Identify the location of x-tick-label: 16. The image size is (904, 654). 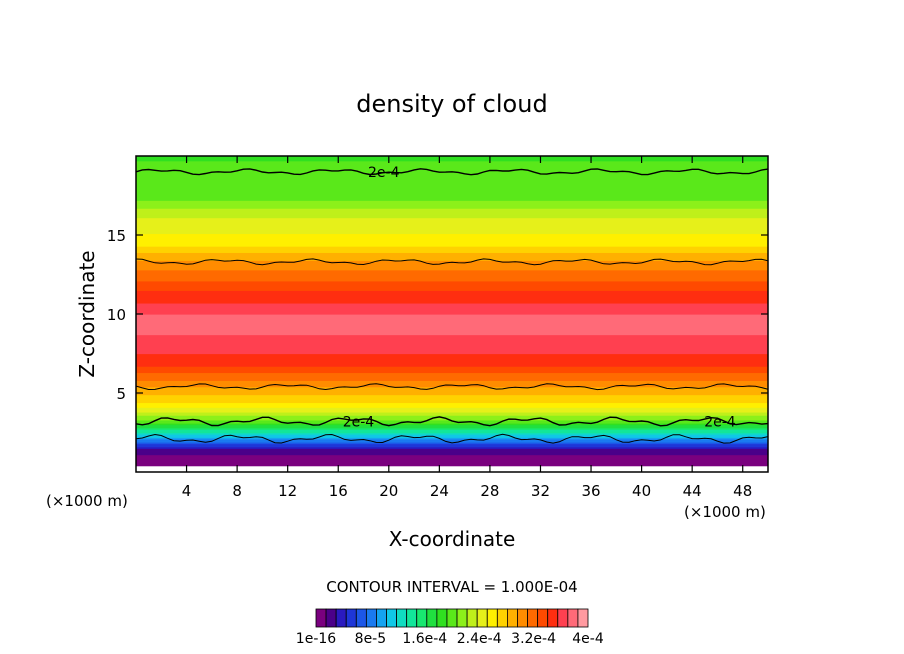
(338, 491).